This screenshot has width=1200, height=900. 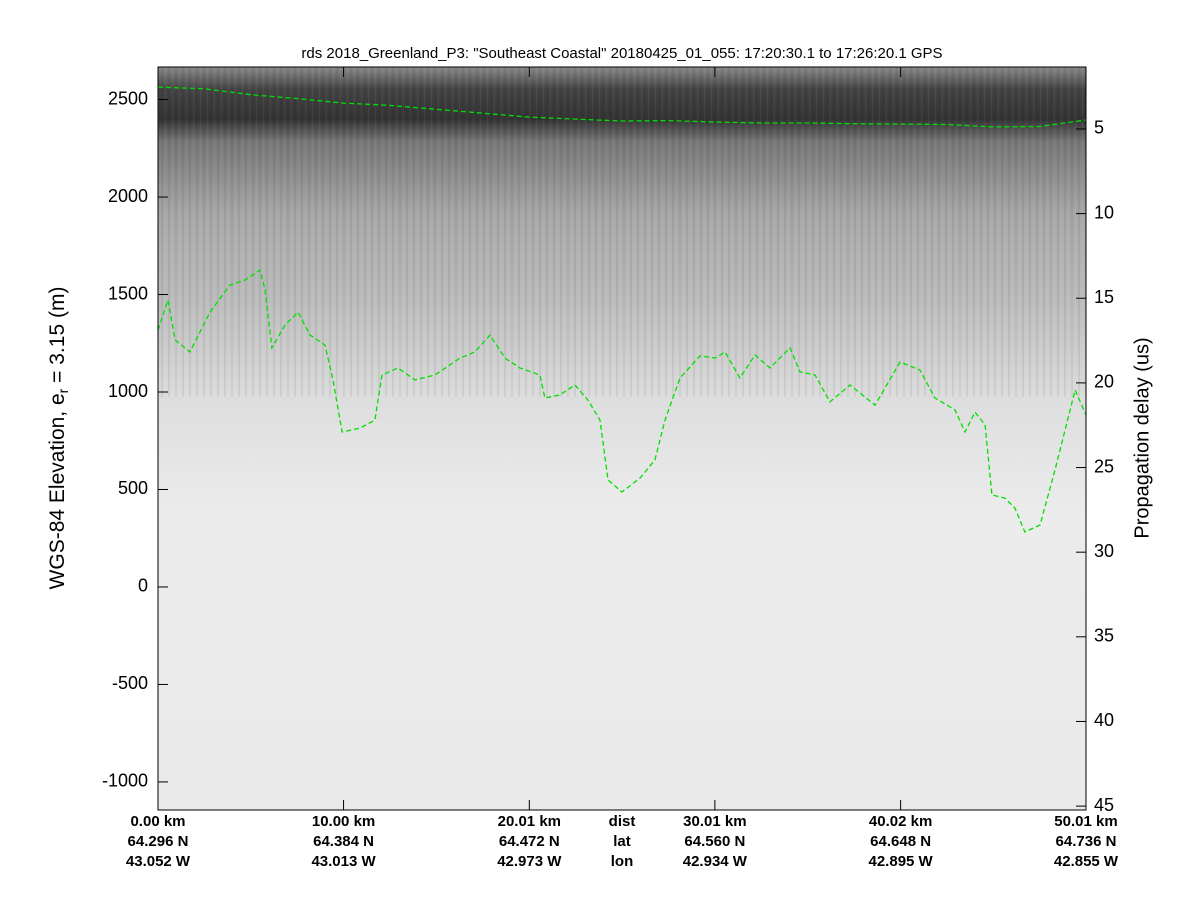 What do you see at coordinates (622, 861) in the screenshot?
I see `row-label: lon` at bounding box center [622, 861].